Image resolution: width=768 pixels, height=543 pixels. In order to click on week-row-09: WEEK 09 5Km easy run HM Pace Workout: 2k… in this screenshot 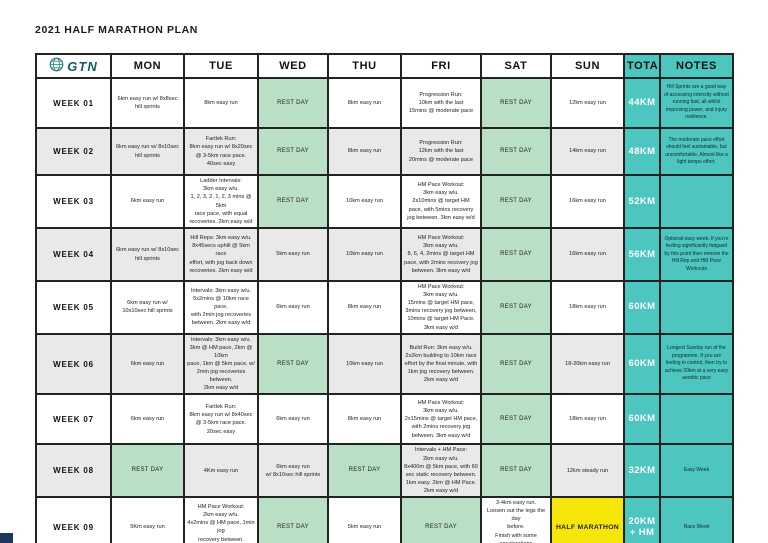, I will do `click(384, 519)`.